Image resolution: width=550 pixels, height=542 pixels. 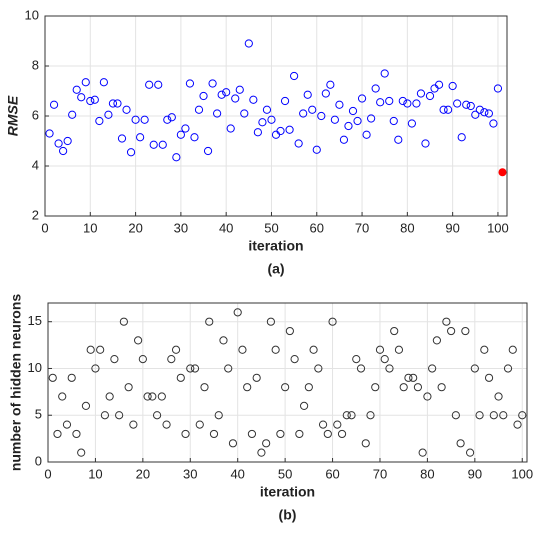 What do you see at coordinates (288, 515) in the screenshot?
I see `caption: (b)` at bounding box center [288, 515].